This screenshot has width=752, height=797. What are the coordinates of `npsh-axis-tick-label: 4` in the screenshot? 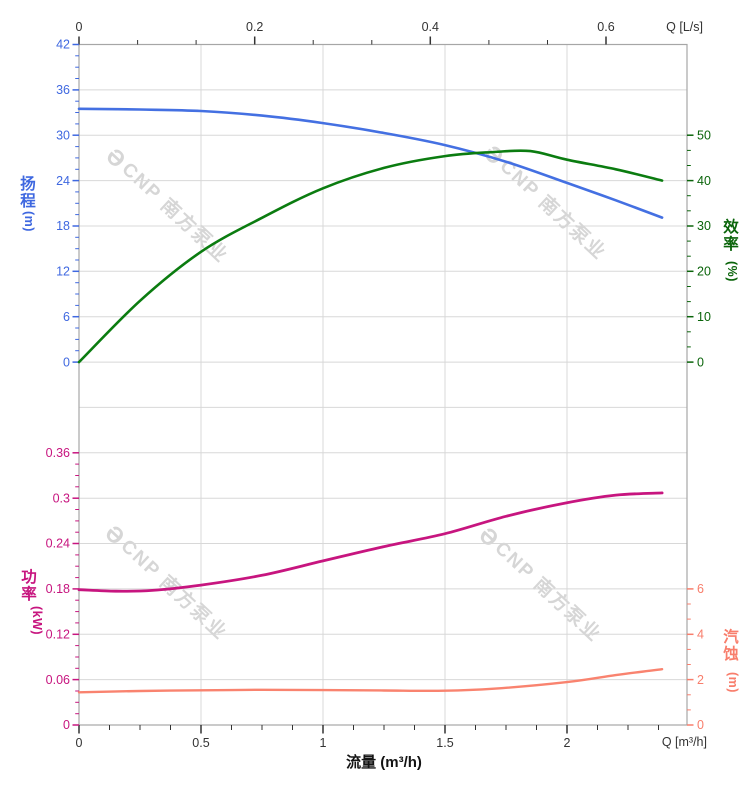 It's located at (700, 635).